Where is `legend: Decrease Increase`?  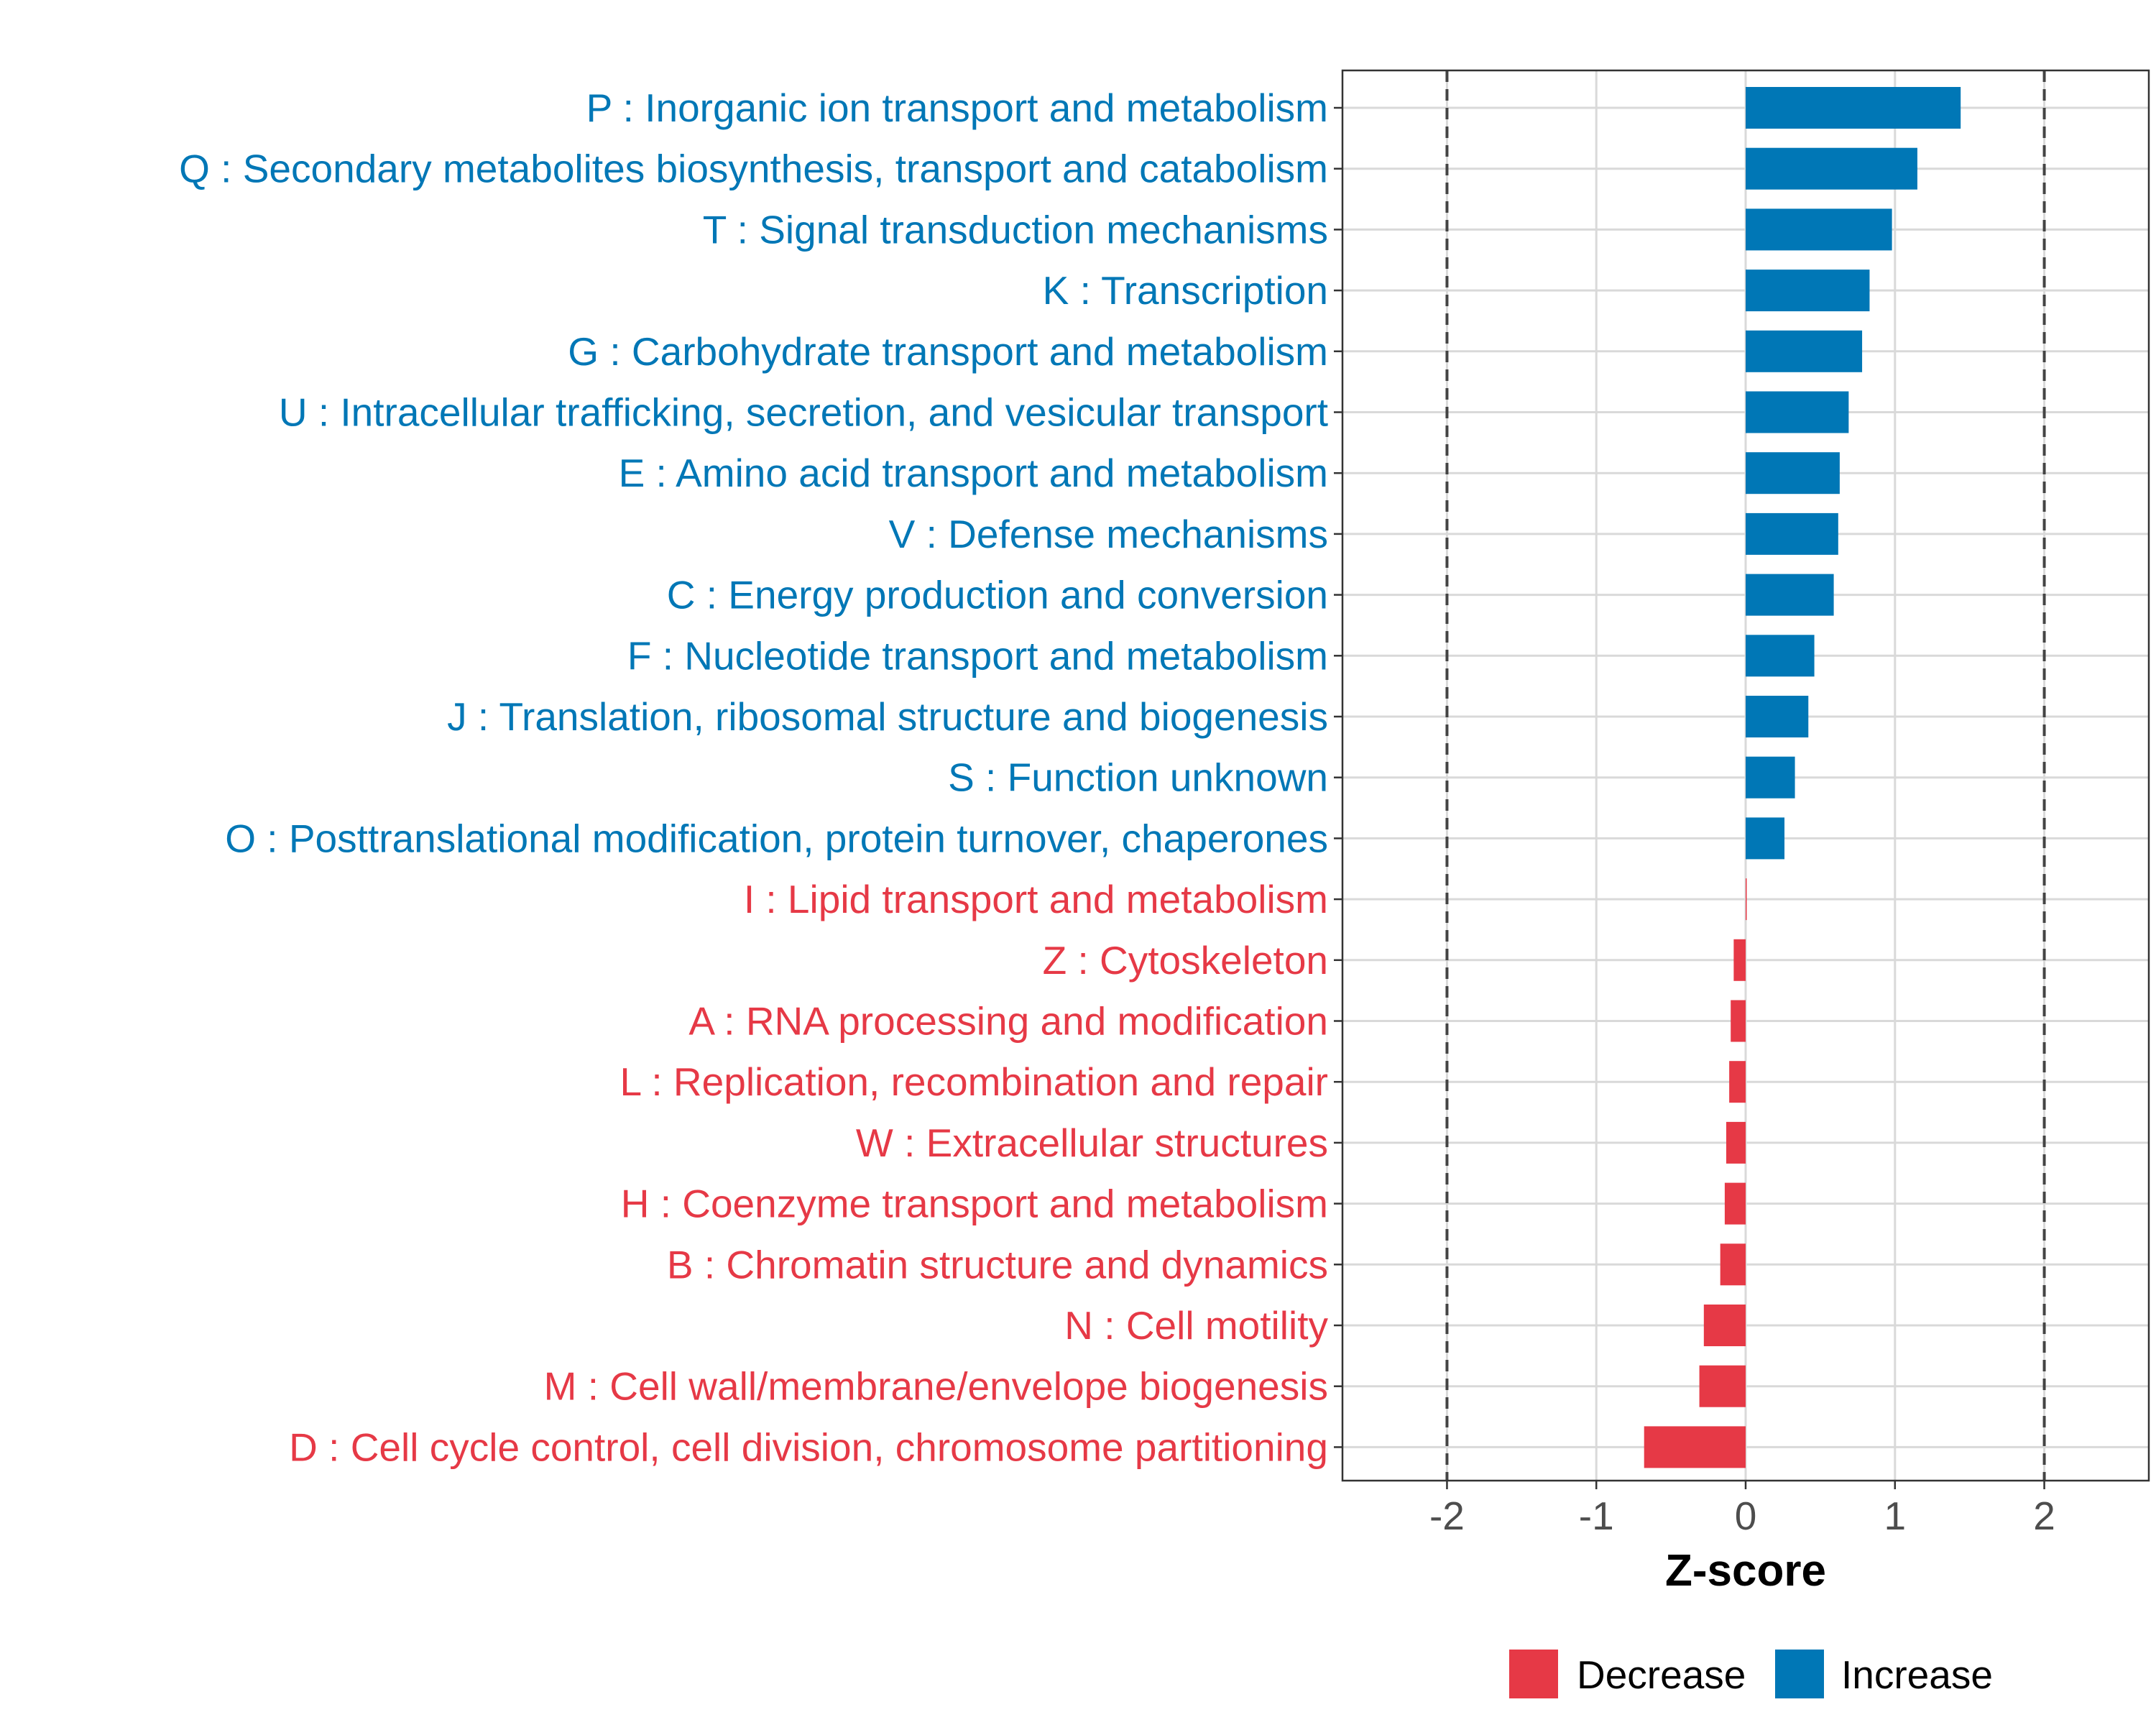
legend: Decrease Increase is located at coordinates (1751, 1674).